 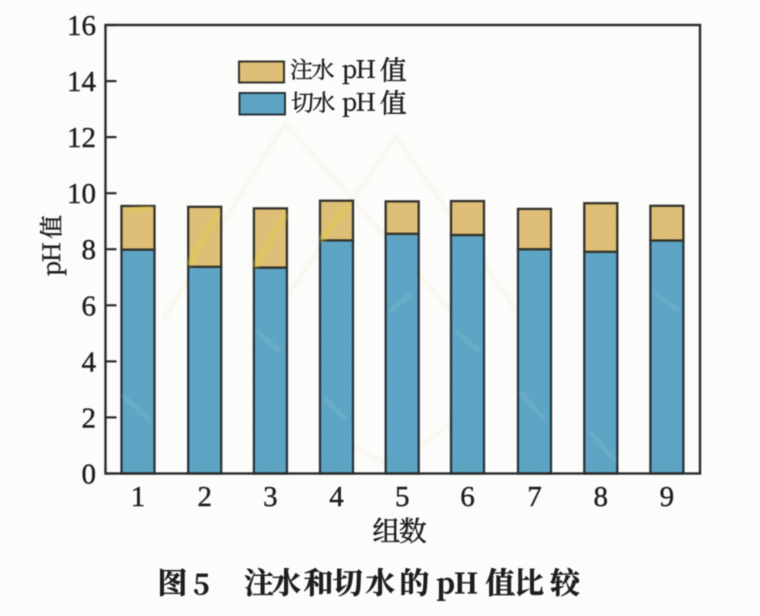 What do you see at coordinates (81, 194) in the screenshot?
I see `svg-text: 10` at bounding box center [81, 194].